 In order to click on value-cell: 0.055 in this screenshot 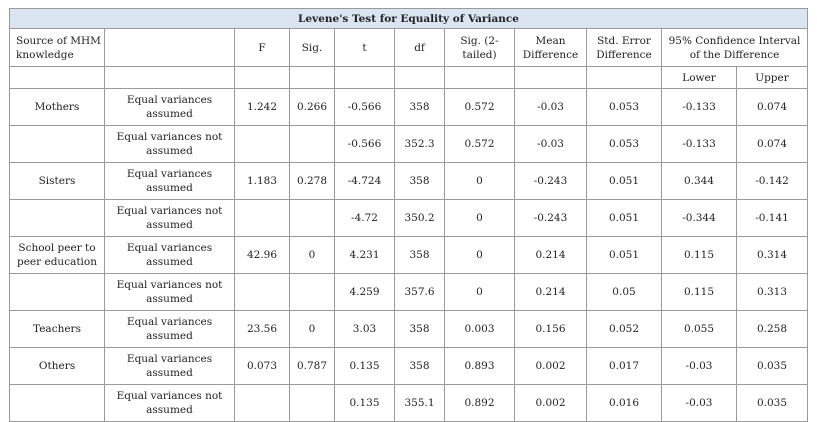, I will do `click(699, 329)`.